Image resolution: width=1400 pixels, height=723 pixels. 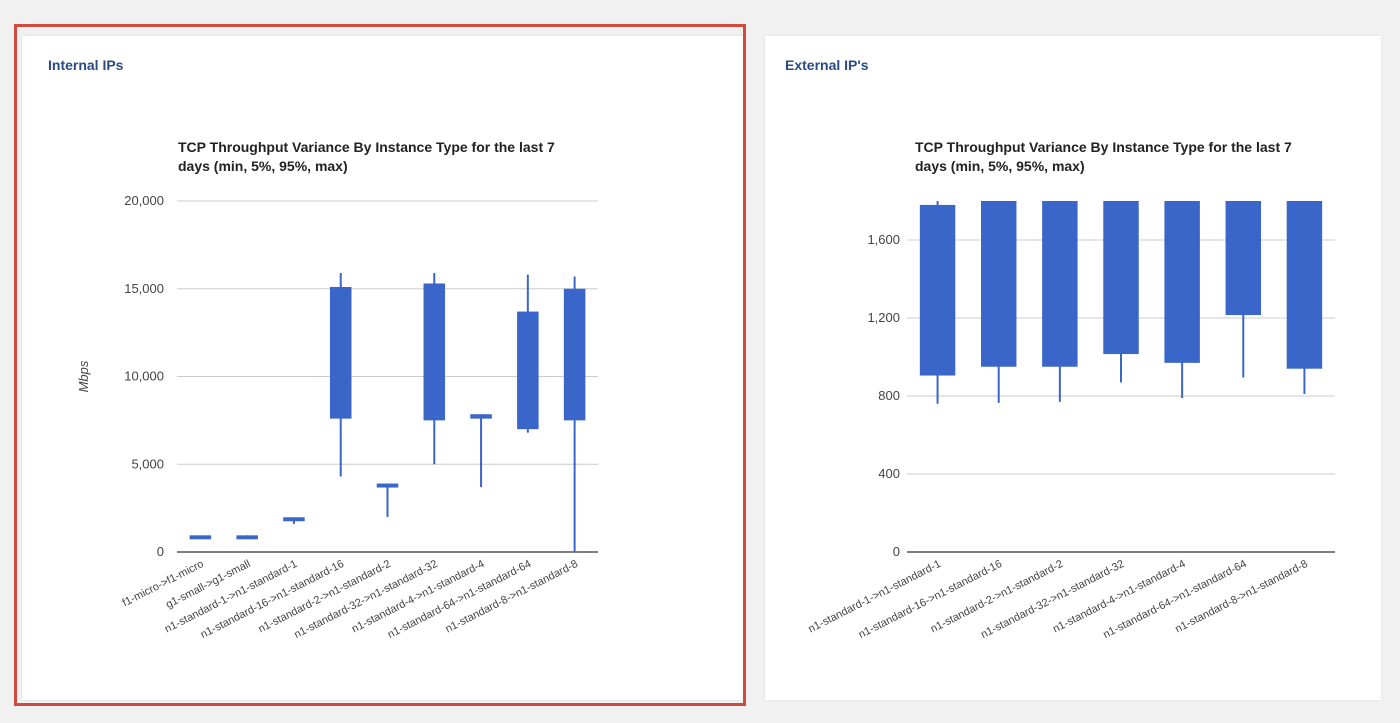 What do you see at coordinates (144, 200) in the screenshot?
I see `y-tick-label: 20,000` at bounding box center [144, 200].